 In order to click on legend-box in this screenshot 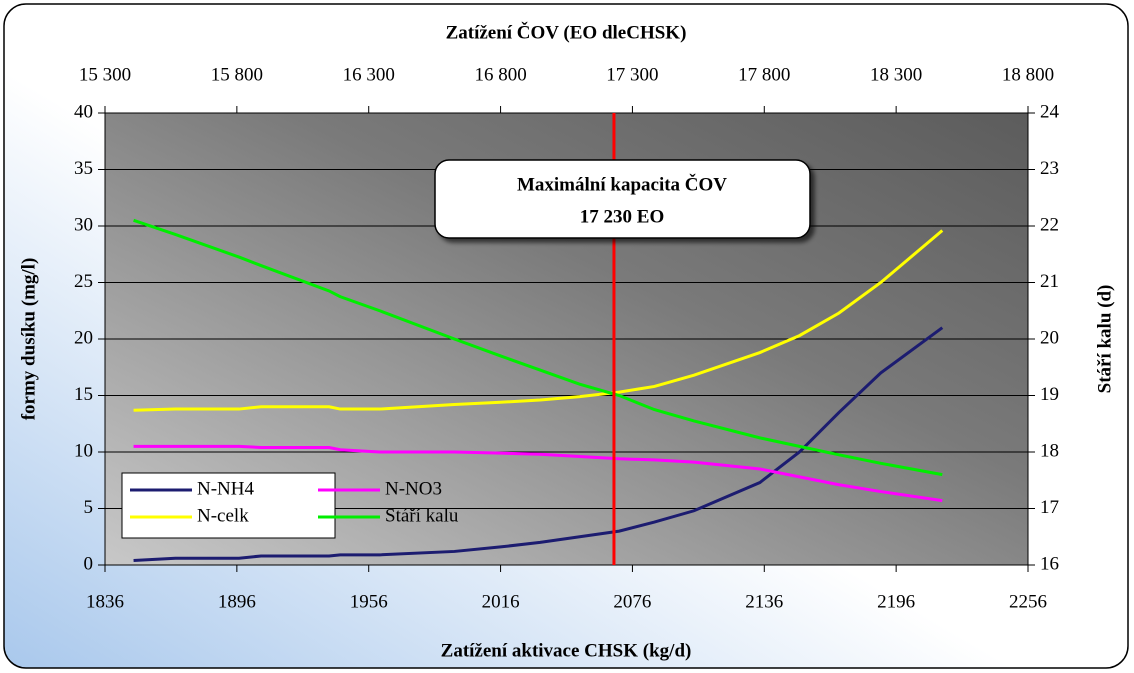, I will do `click(228, 505)`.